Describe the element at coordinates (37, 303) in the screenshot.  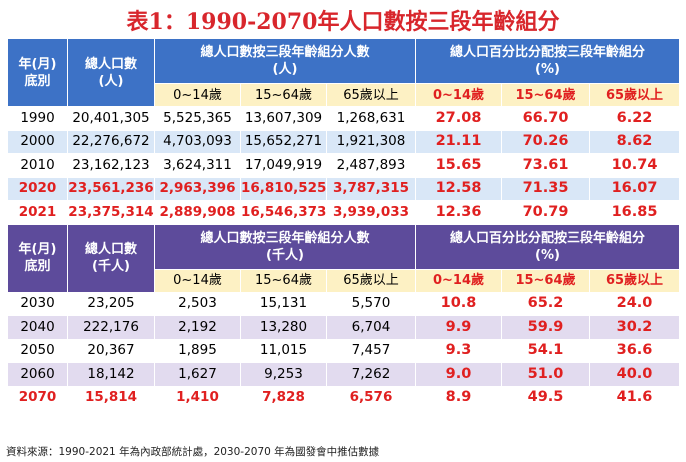
I see `data-cell: 2030` at that location.